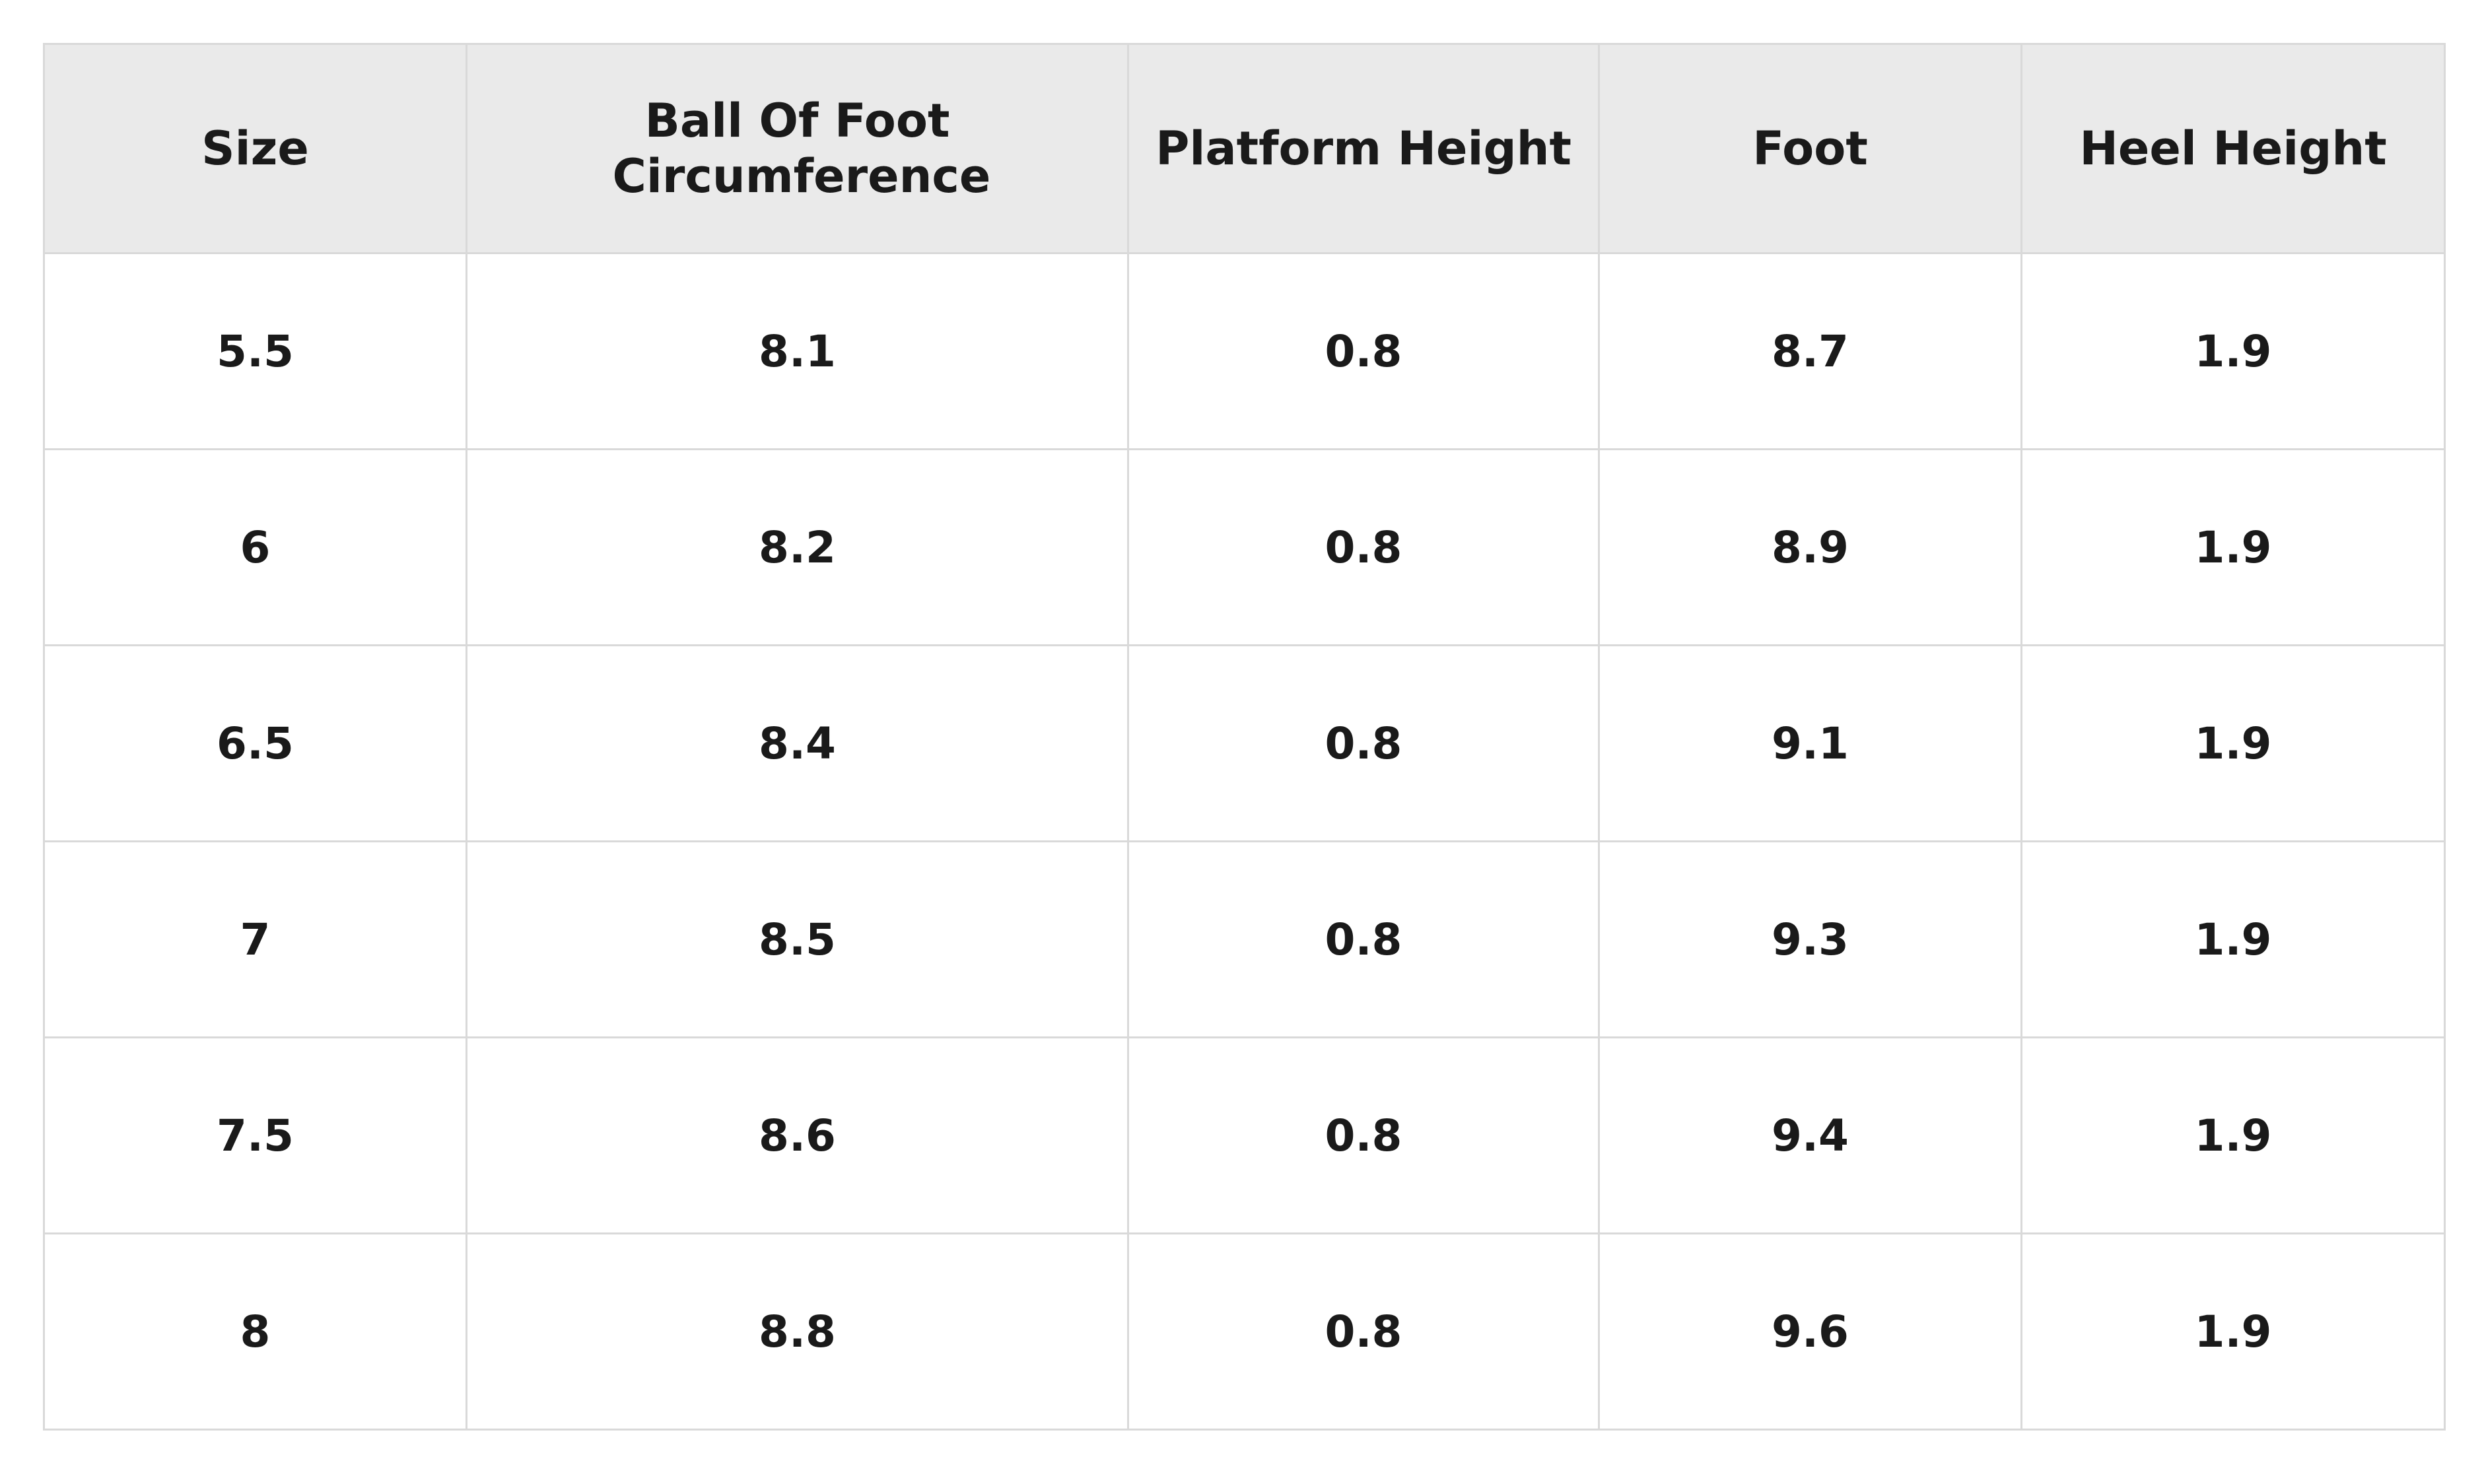  I want to click on cell-ball-of-foot-circumference: 8.4, so click(797, 743).